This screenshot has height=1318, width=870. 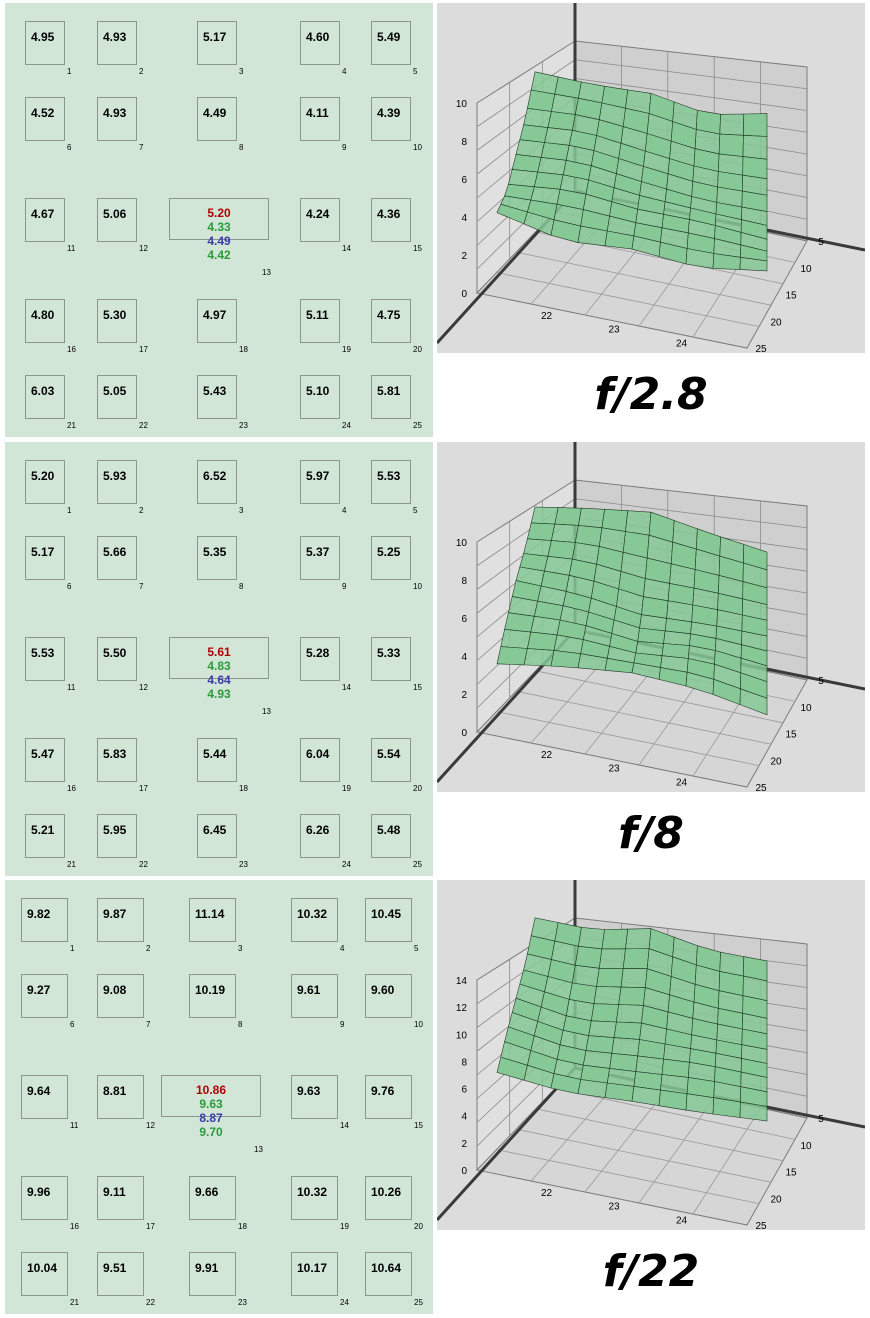 What do you see at coordinates (71, 687) in the screenshot?
I see `zone-number: 11` at bounding box center [71, 687].